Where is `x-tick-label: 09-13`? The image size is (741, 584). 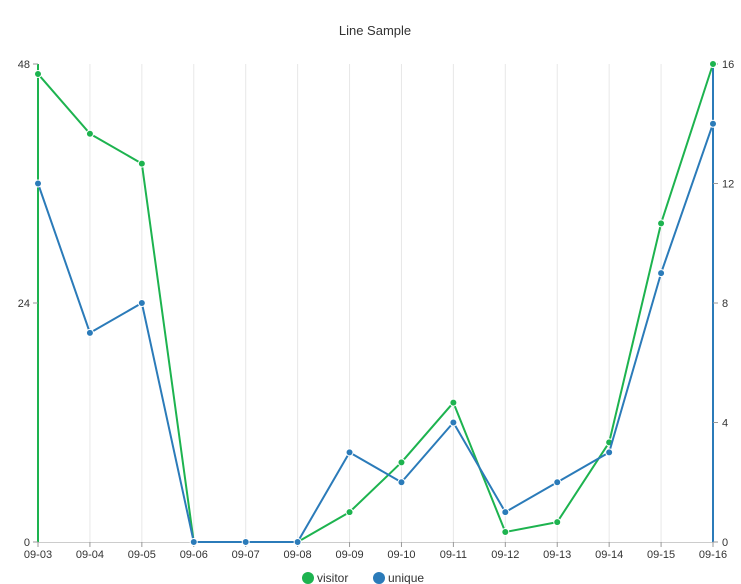
x-tick-label: 09-13 is located at coordinates (557, 555).